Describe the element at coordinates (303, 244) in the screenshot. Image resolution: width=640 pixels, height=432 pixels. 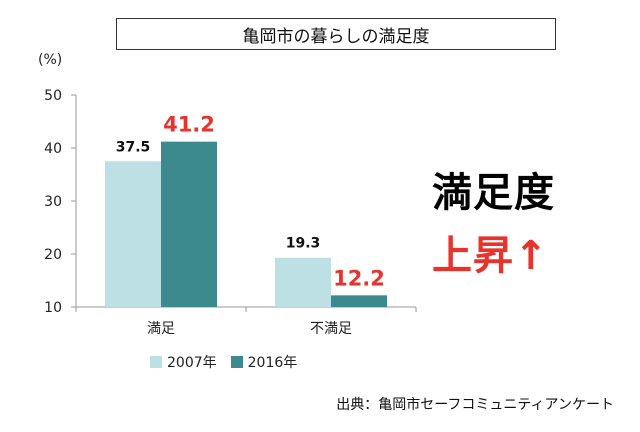
I see `data-label-1-0: 19.3` at that location.